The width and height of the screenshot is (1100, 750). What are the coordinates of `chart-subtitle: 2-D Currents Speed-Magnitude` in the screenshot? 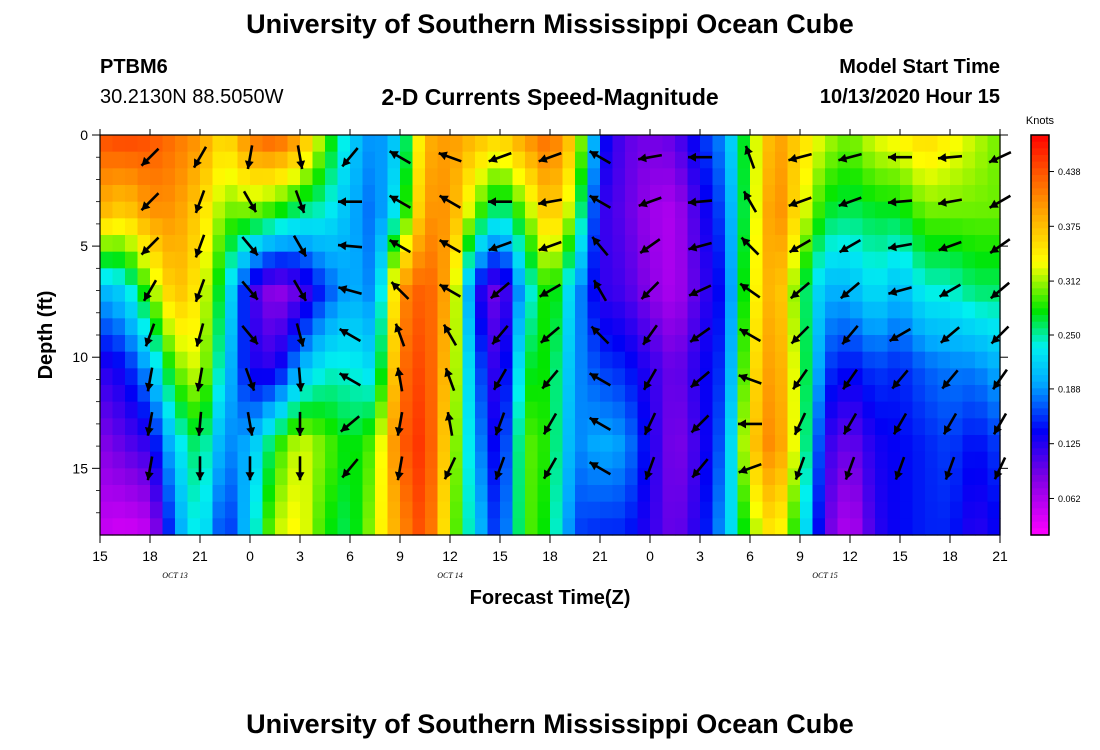 It's located at (550, 97).